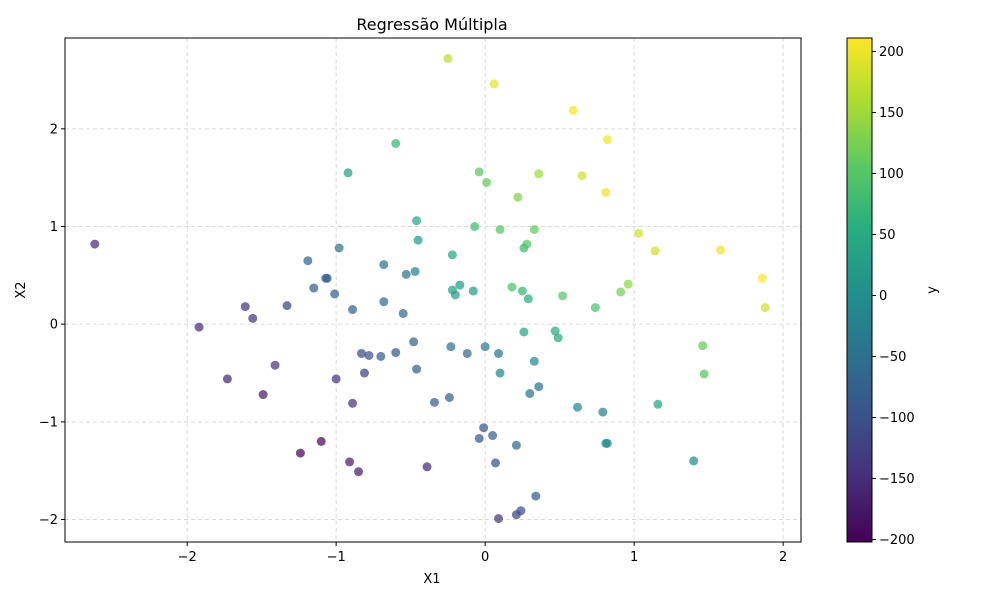  Describe the element at coordinates (883, 296) in the screenshot. I see `colorbar-tick-label: 0` at that location.